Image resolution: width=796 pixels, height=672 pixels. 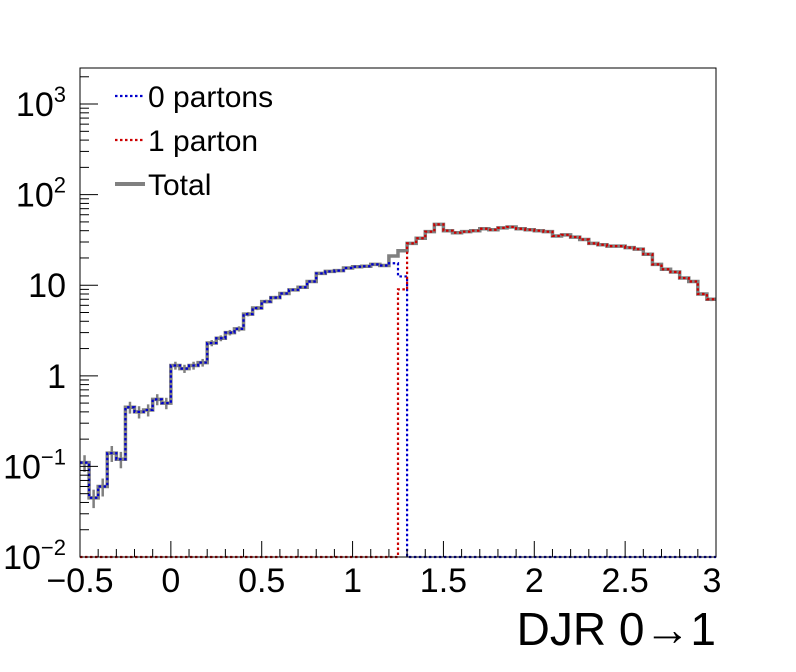 What do you see at coordinates (383, 581) in the screenshot?
I see `x-tick-labels: −0.5 0 0.5 1 1.5 2 2.5 3` at bounding box center [383, 581].